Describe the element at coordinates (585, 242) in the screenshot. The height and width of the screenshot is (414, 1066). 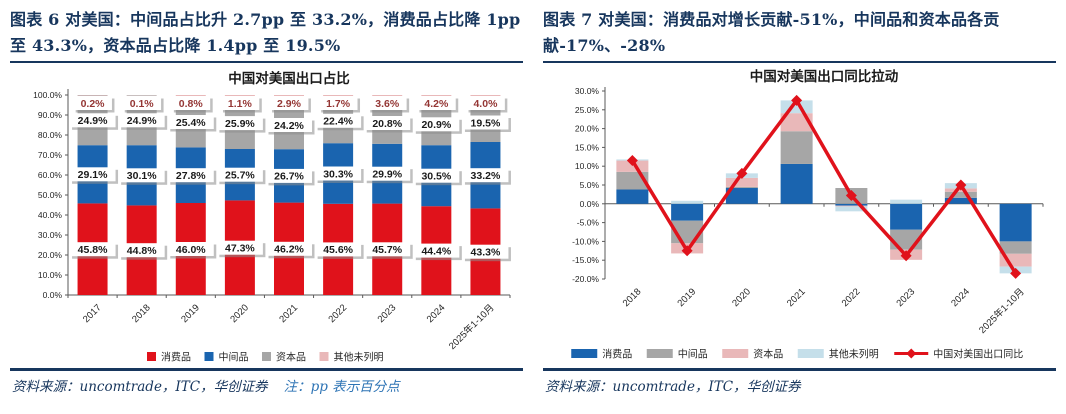
I see `svg-text: -10.0%` at that location.